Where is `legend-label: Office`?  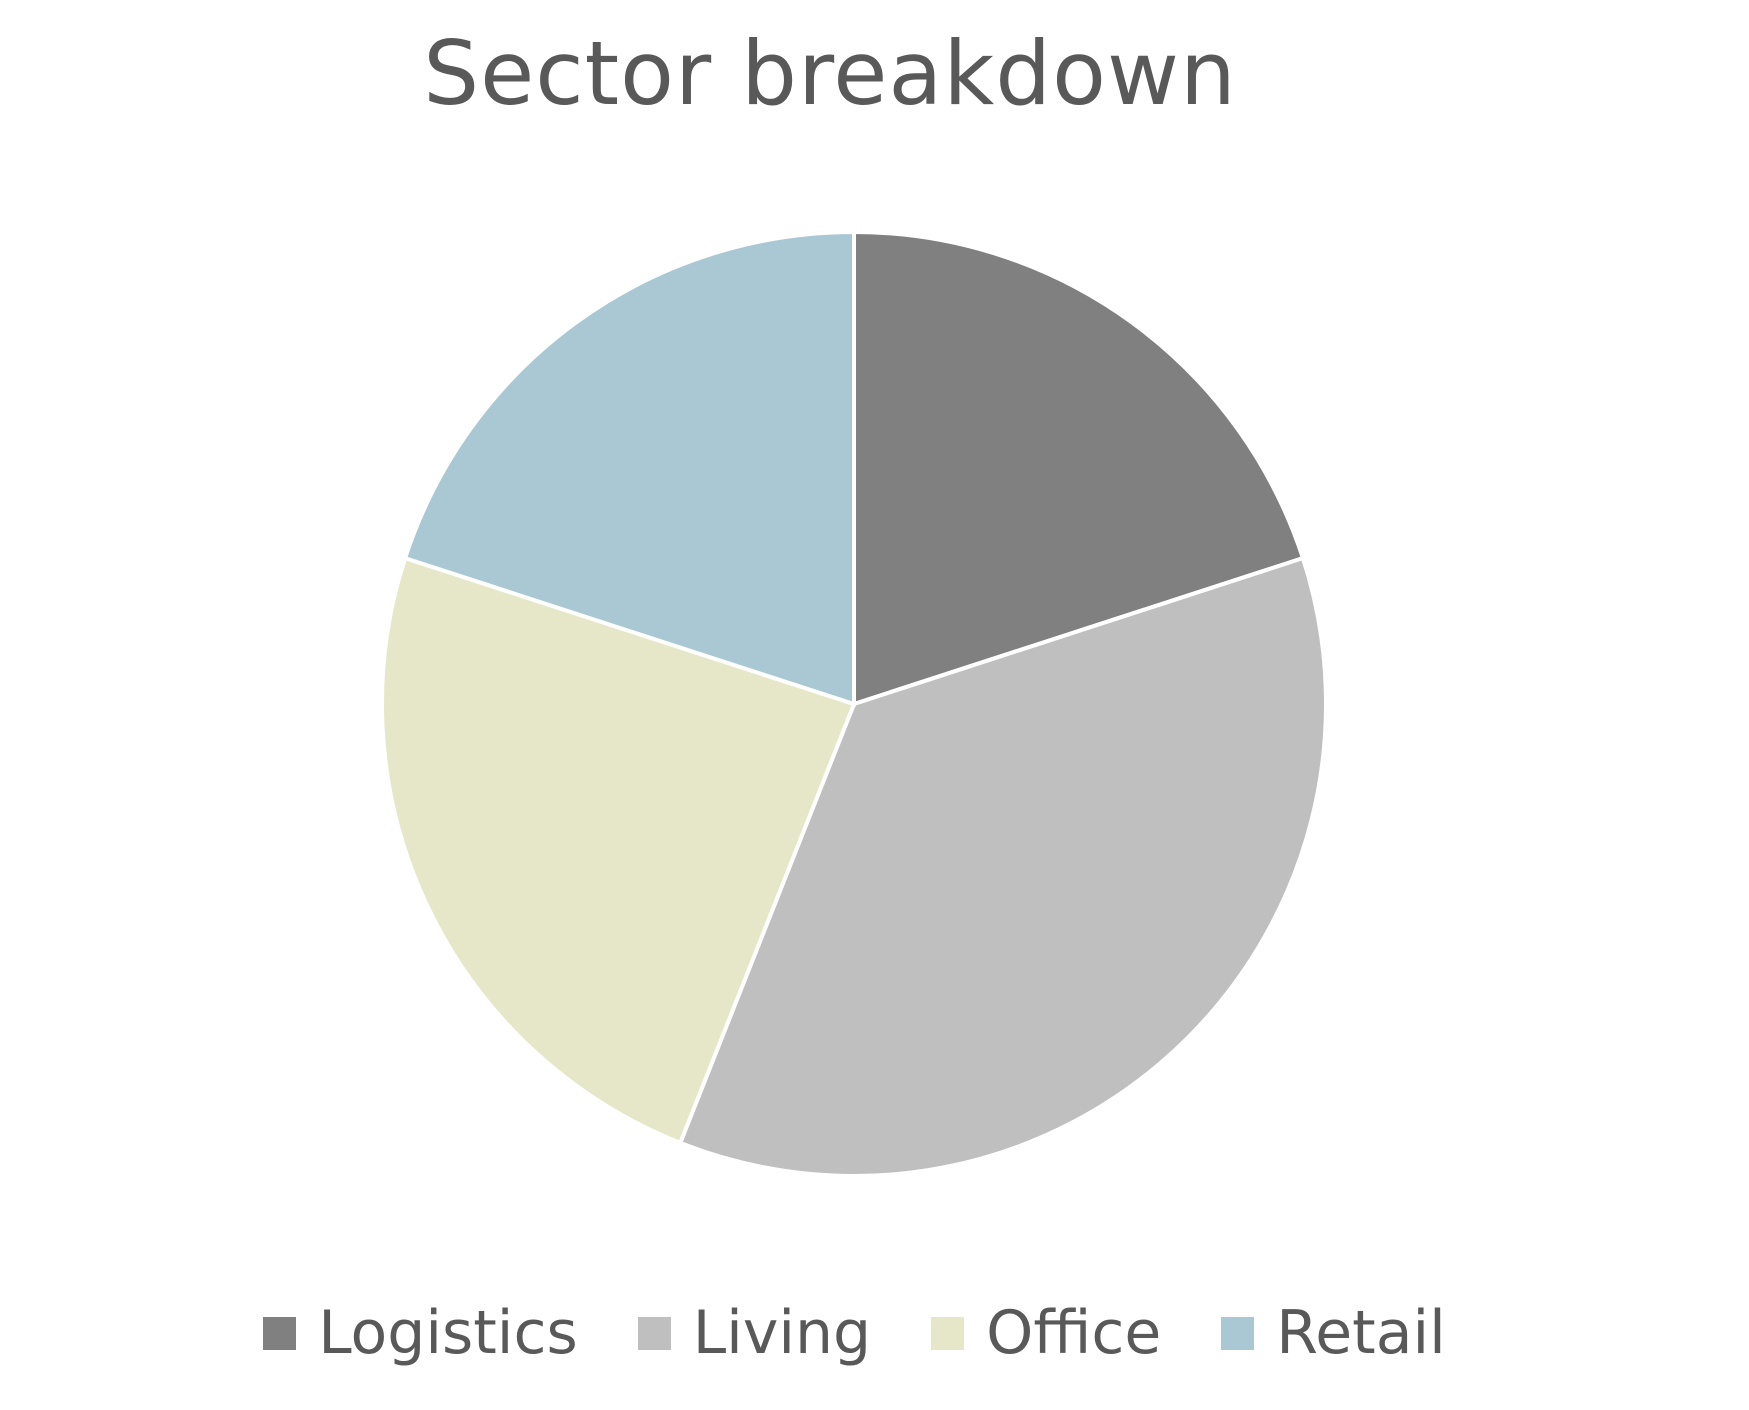
legend-label: Office is located at coordinates (1074, 1333).